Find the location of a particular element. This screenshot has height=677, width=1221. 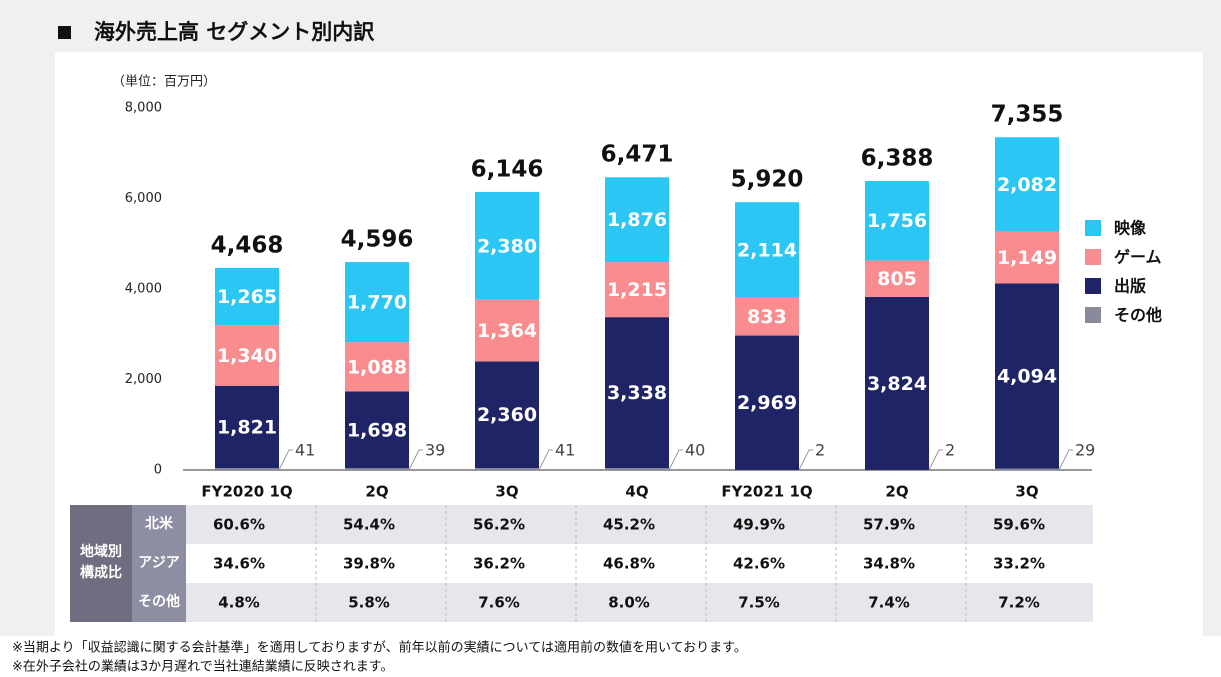

table-cell: 7.6% is located at coordinates (499, 603).